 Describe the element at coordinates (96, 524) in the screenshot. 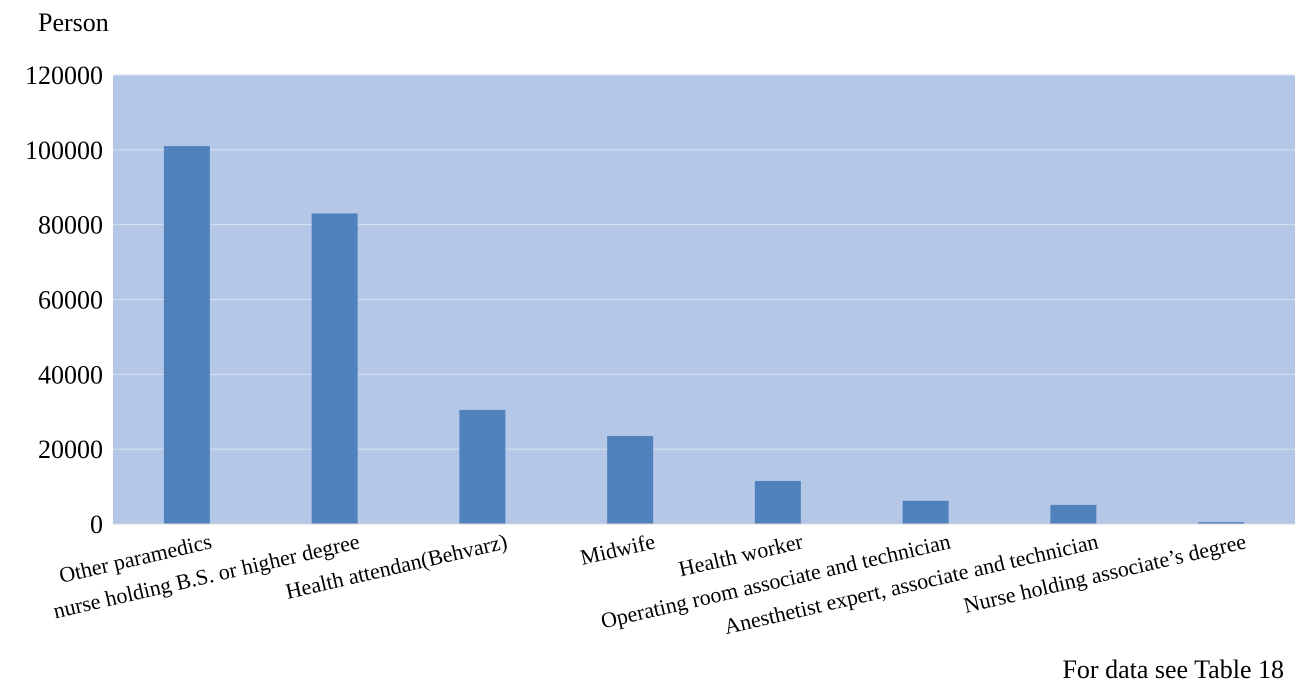

I see `y-tick-label: 0` at that location.